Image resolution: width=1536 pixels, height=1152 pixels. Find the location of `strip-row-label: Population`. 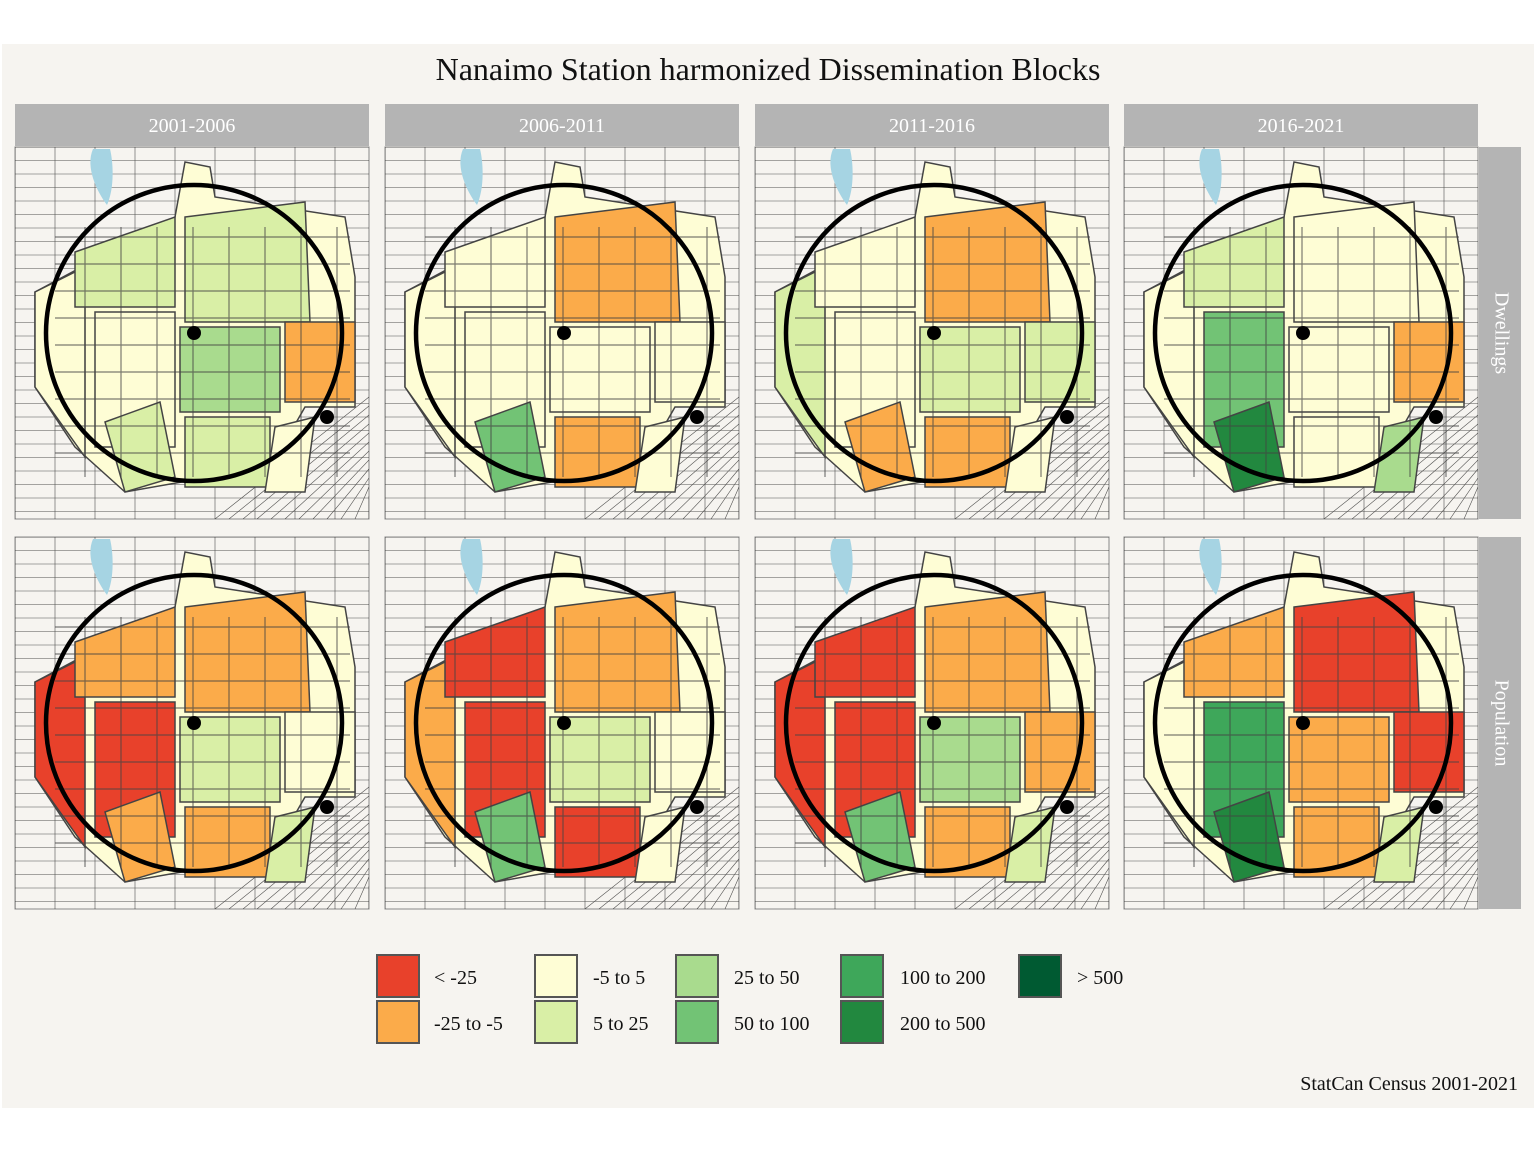

strip-row-label: Population is located at coordinates (1501, 723).